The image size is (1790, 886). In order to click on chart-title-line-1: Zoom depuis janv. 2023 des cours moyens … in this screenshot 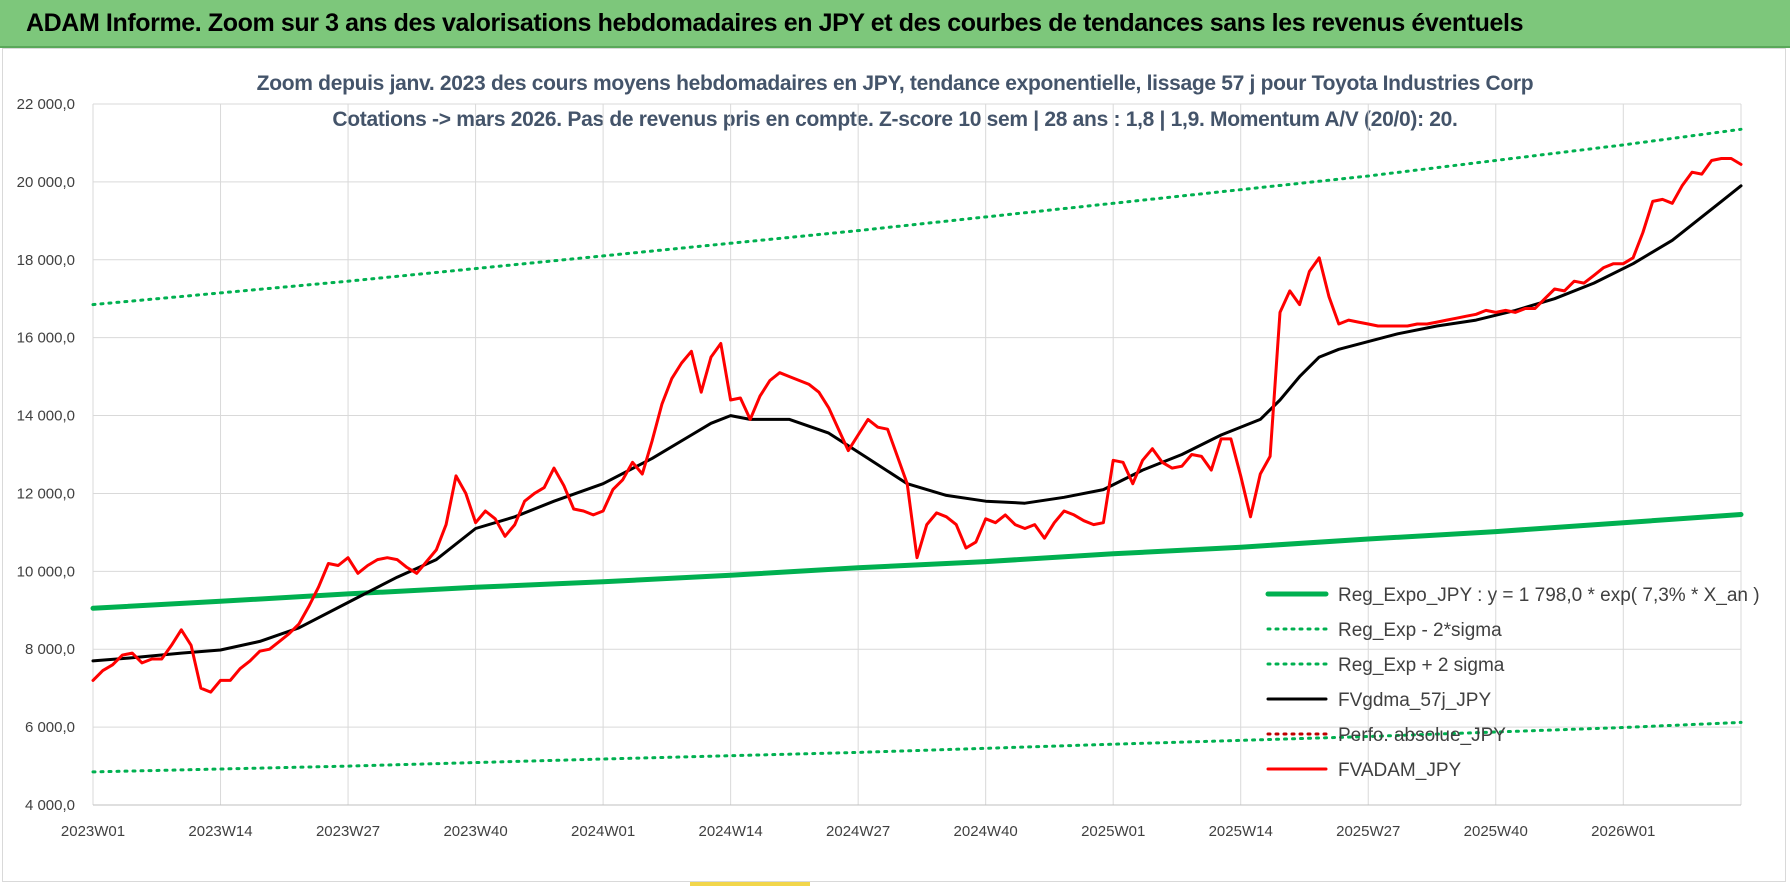, I will do `click(895, 83)`.